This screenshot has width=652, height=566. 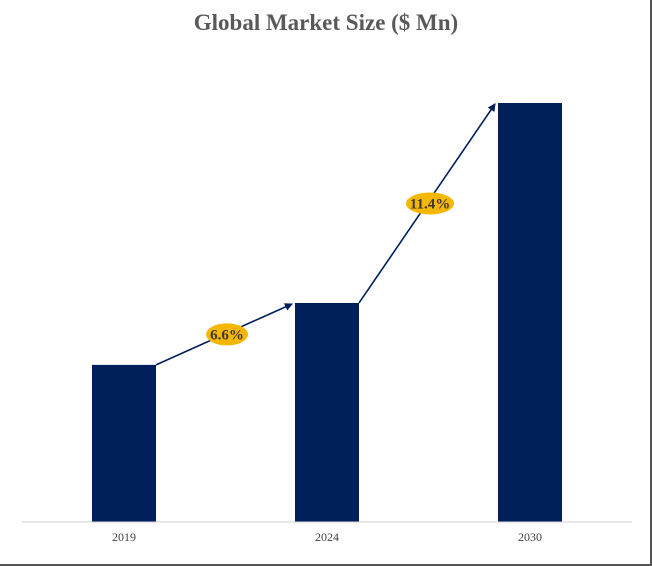 I want to click on cagr-label: 6.6%, so click(x=227, y=335).